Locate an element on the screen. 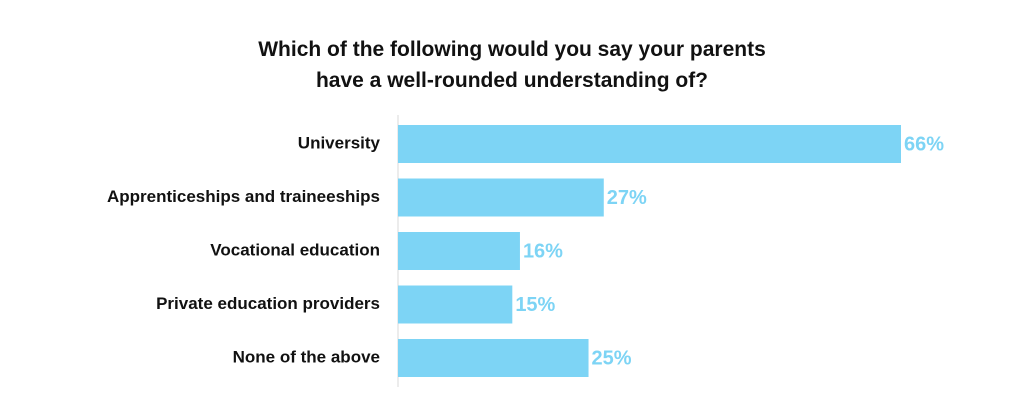 Image resolution: width=1024 pixels, height=407 pixels. data-label: 15% is located at coordinates (535, 305).